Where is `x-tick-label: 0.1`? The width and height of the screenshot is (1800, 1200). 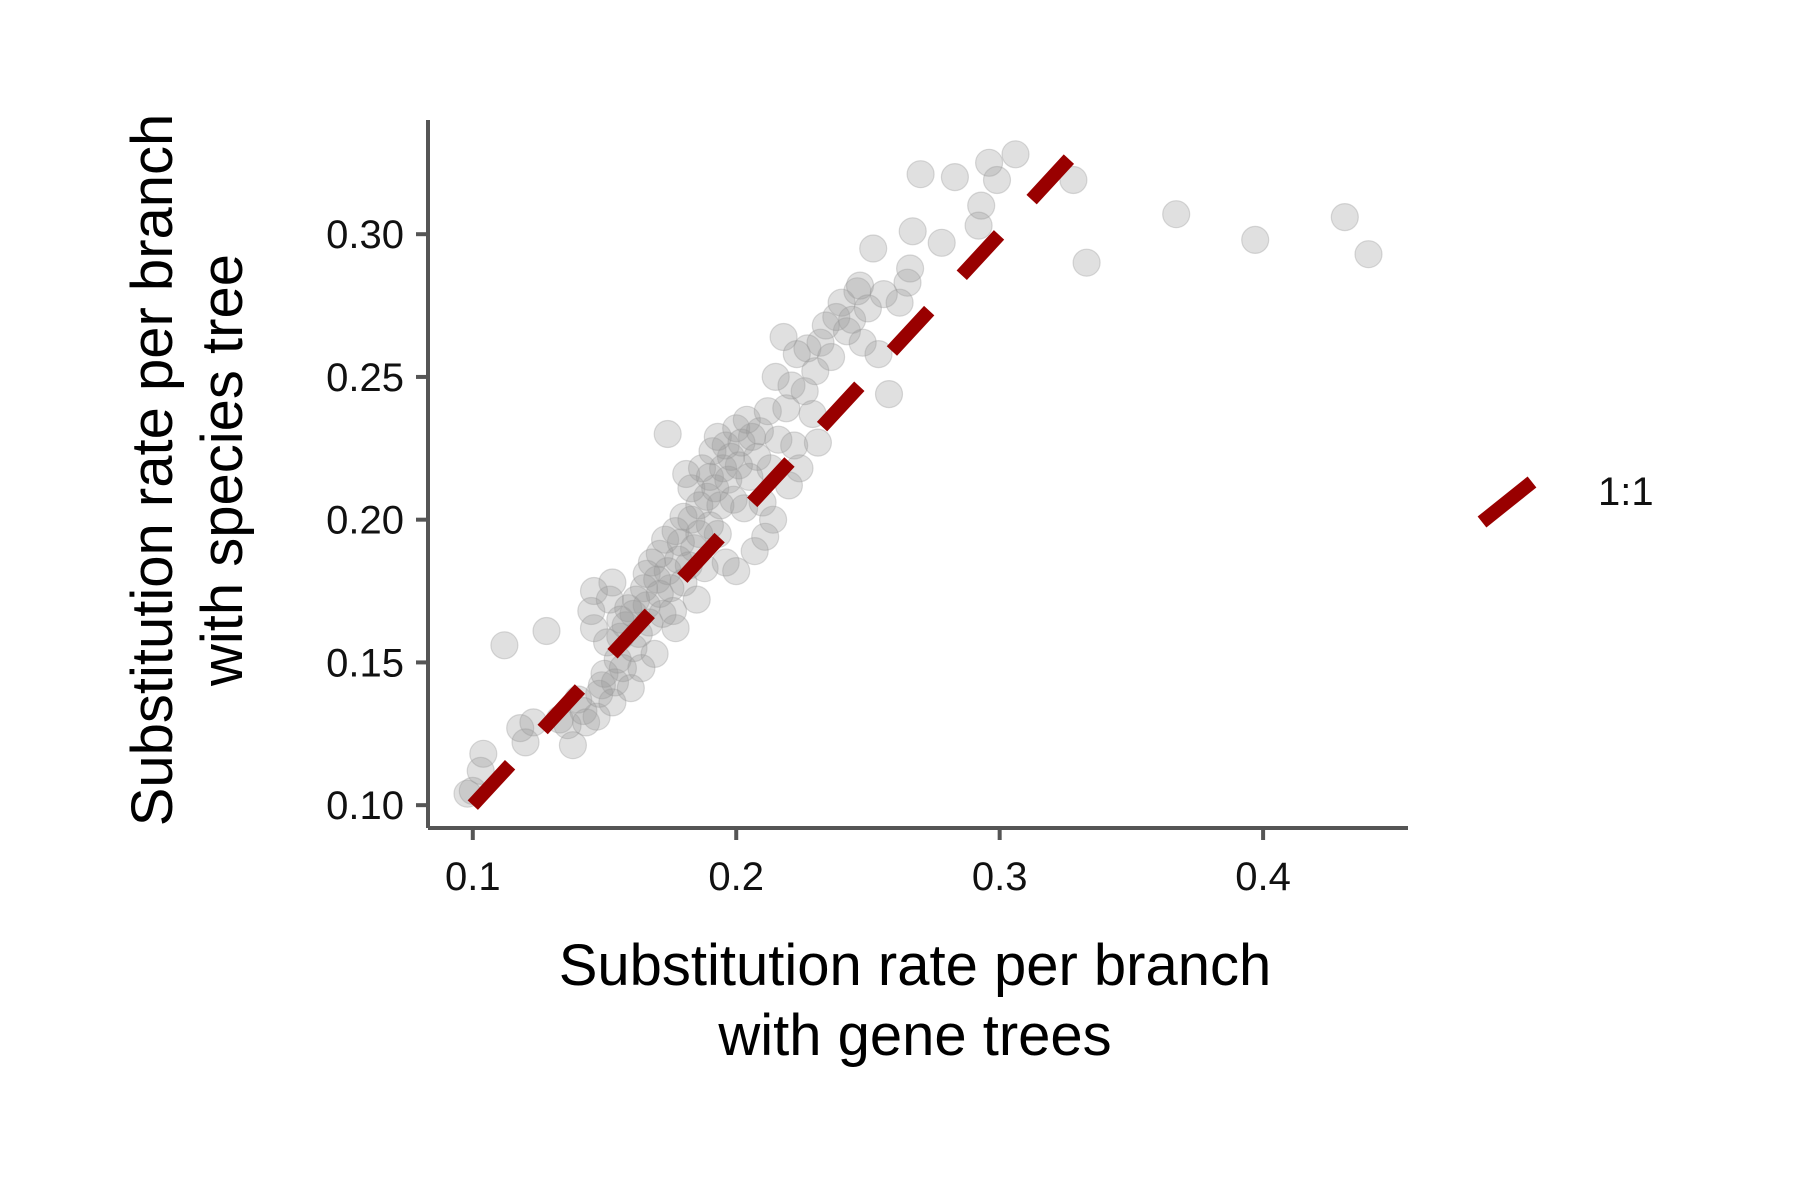 x-tick-label: 0.1 is located at coordinates (473, 877).